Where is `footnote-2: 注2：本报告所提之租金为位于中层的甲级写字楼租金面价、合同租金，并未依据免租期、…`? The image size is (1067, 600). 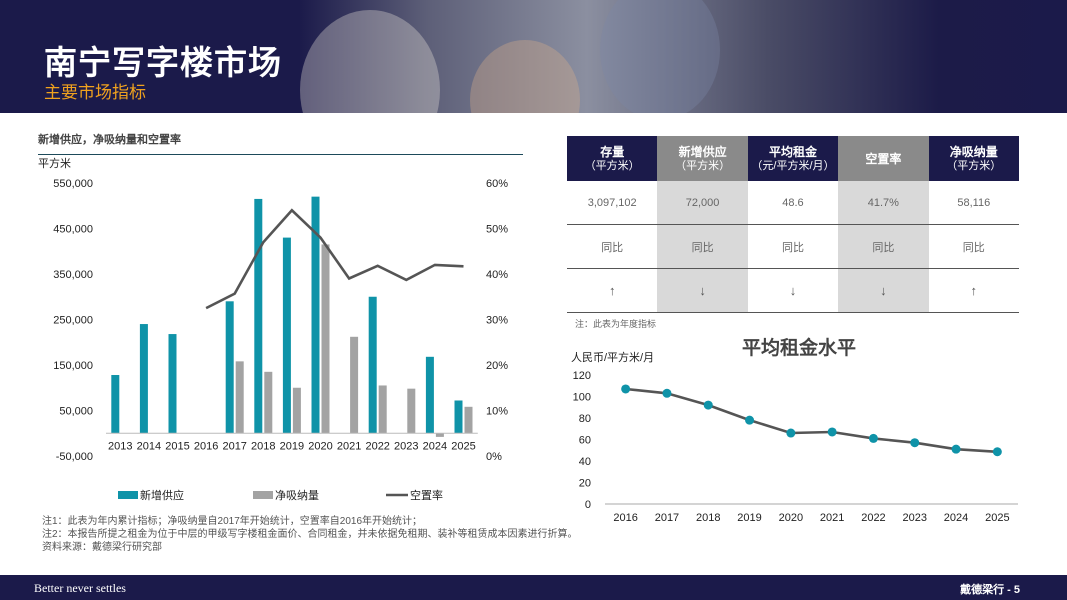
footnote-2: 注2：本报告所提之租金为位于中层的甲级写字楼租金面价、合同租金，并未依据免租期、… is located at coordinates (310, 534).